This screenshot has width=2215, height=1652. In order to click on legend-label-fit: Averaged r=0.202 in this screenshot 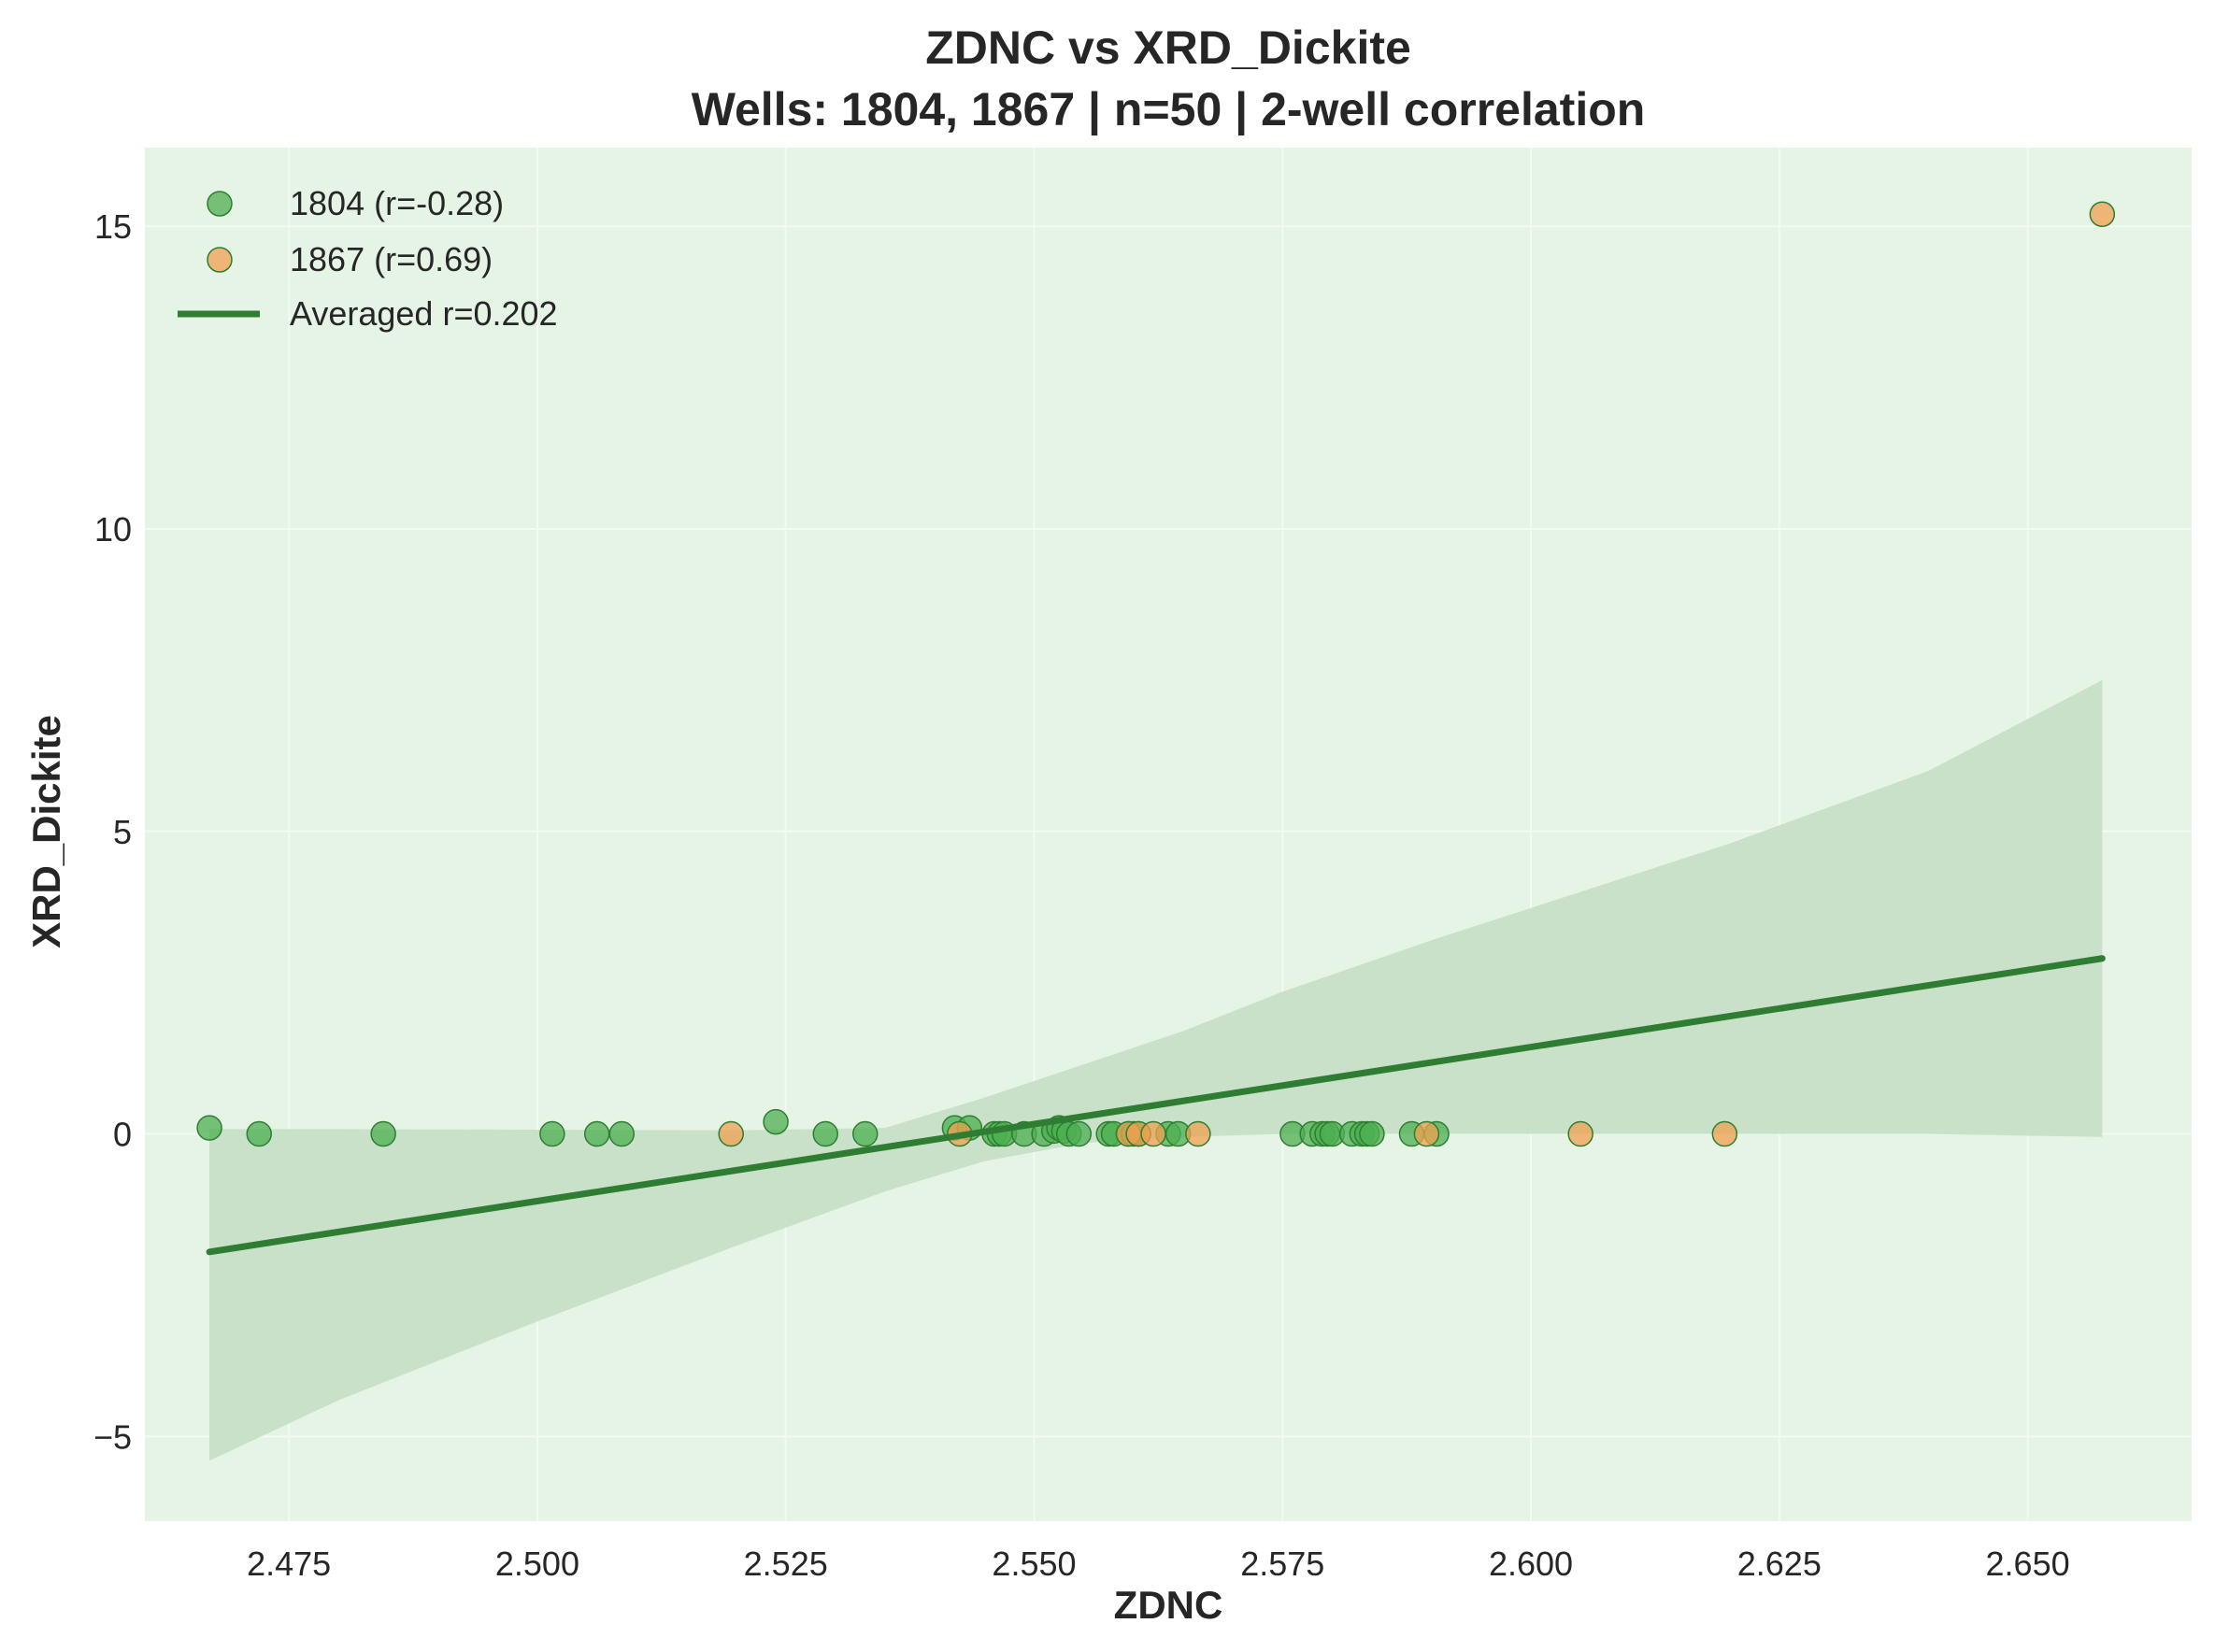, I will do `click(424, 313)`.